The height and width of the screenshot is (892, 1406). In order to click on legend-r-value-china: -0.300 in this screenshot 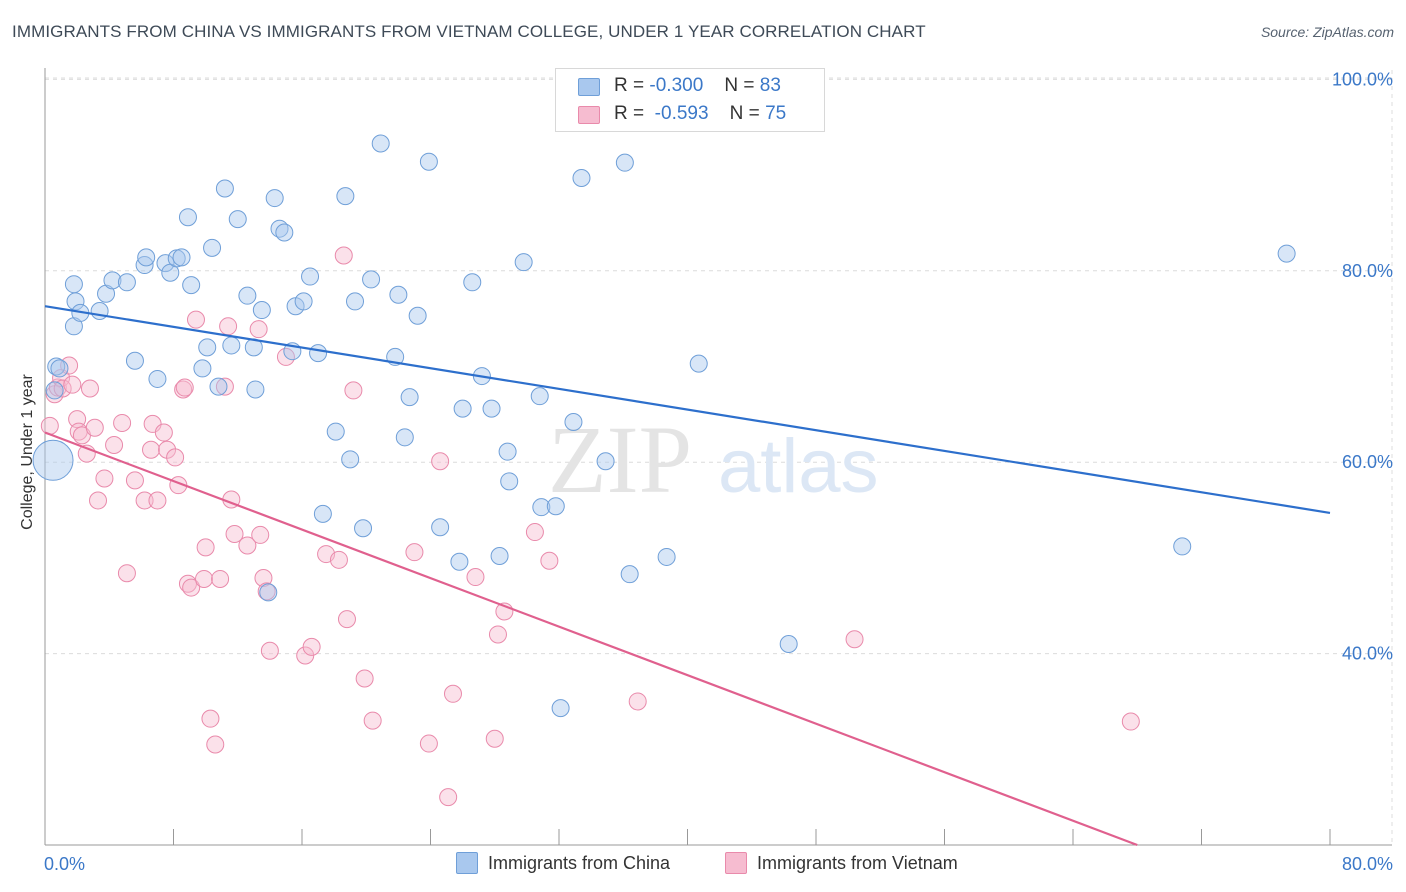, I will do `click(676, 85)`.